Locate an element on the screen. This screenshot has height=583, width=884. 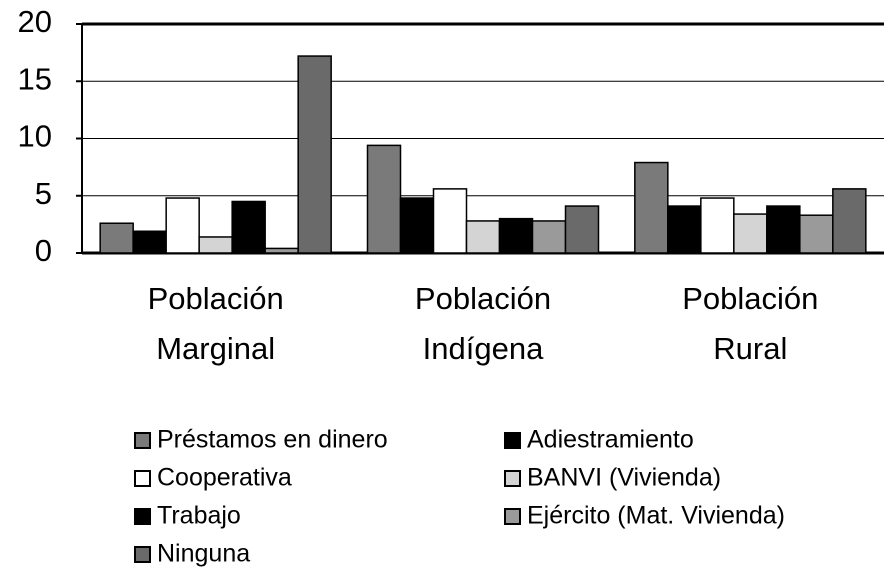
legend-label: Préstamos en dinero is located at coordinates (272, 440).